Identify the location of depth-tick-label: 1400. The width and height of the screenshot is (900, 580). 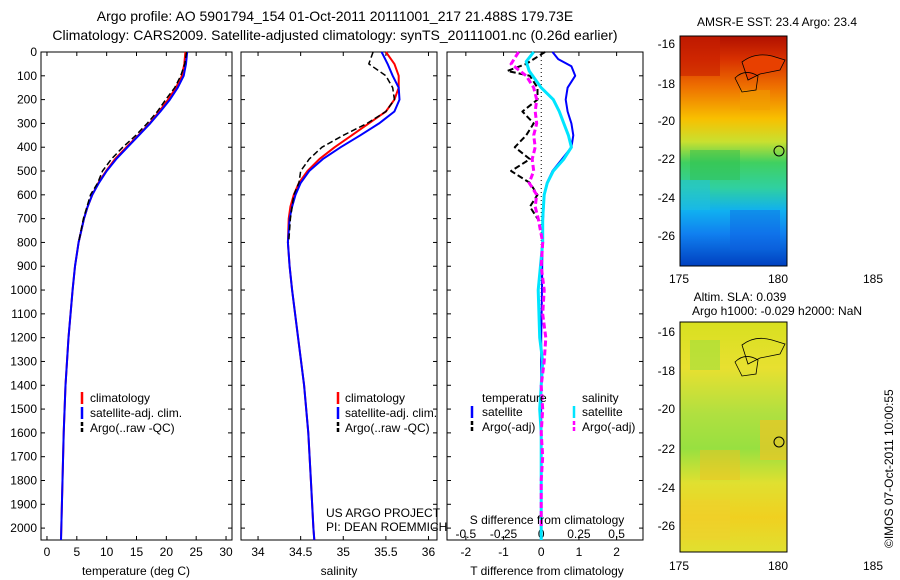
(23, 385).